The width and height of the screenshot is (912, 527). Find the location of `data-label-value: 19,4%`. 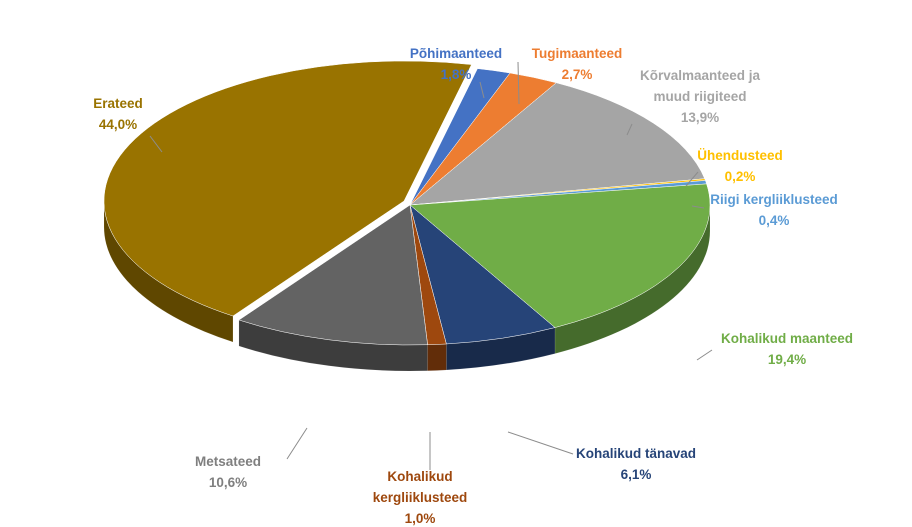

data-label-value: 19,4% is located at coordinates (787, 359).